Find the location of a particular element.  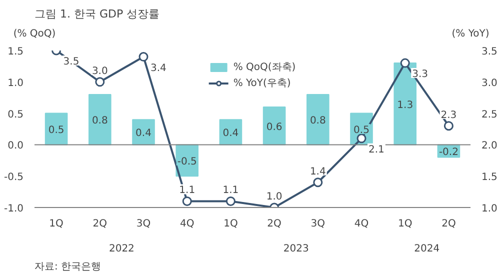

legend-label: % YoY(우축) is located at coordinates (262, 83).